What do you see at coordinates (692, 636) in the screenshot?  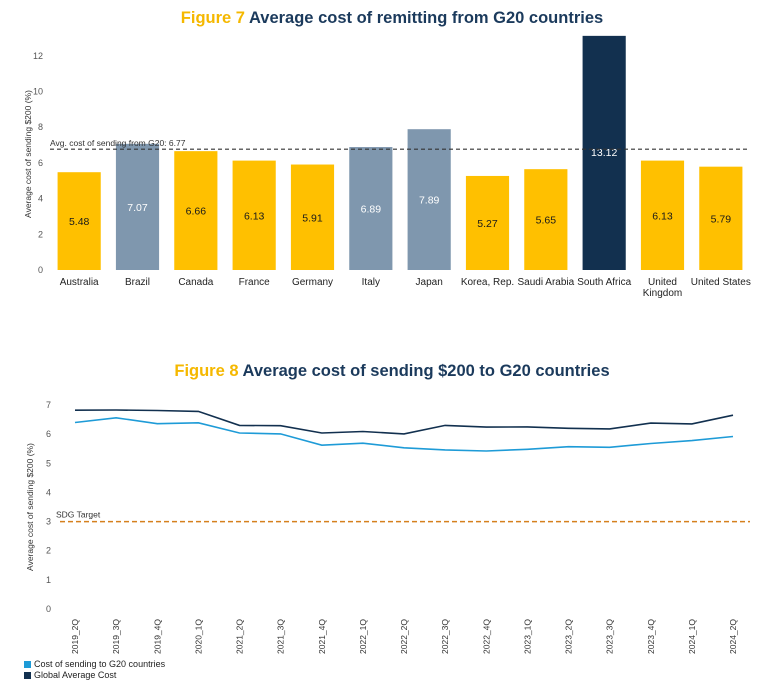 I see `x-tick-label: 2024_1Q` at bounding box center [692, 636].